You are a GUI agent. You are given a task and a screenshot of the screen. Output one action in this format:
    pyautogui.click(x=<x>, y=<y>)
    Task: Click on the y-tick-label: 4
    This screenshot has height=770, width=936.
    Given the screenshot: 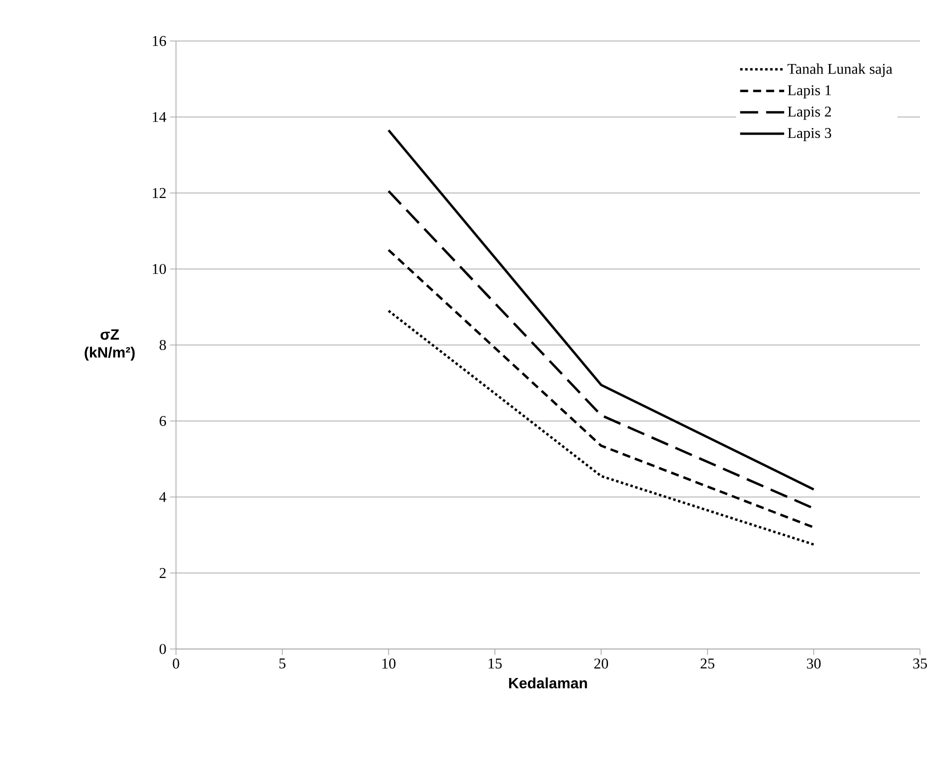 What is the action you would take?
    pyautogui.click(x=162, y=497)
    